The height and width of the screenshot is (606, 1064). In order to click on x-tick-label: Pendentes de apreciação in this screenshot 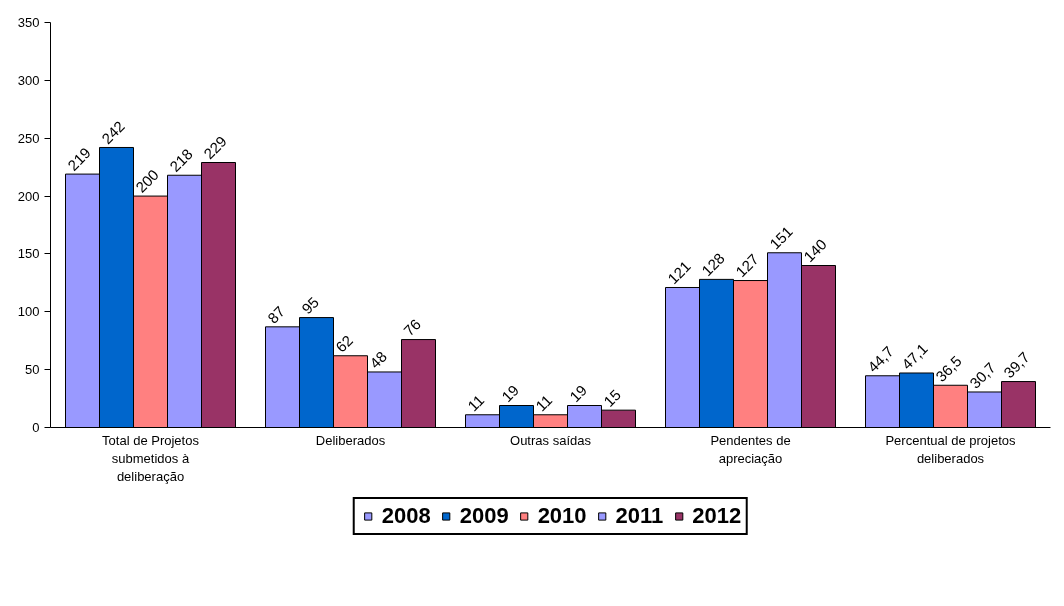, I will do `click(750, 449)`.